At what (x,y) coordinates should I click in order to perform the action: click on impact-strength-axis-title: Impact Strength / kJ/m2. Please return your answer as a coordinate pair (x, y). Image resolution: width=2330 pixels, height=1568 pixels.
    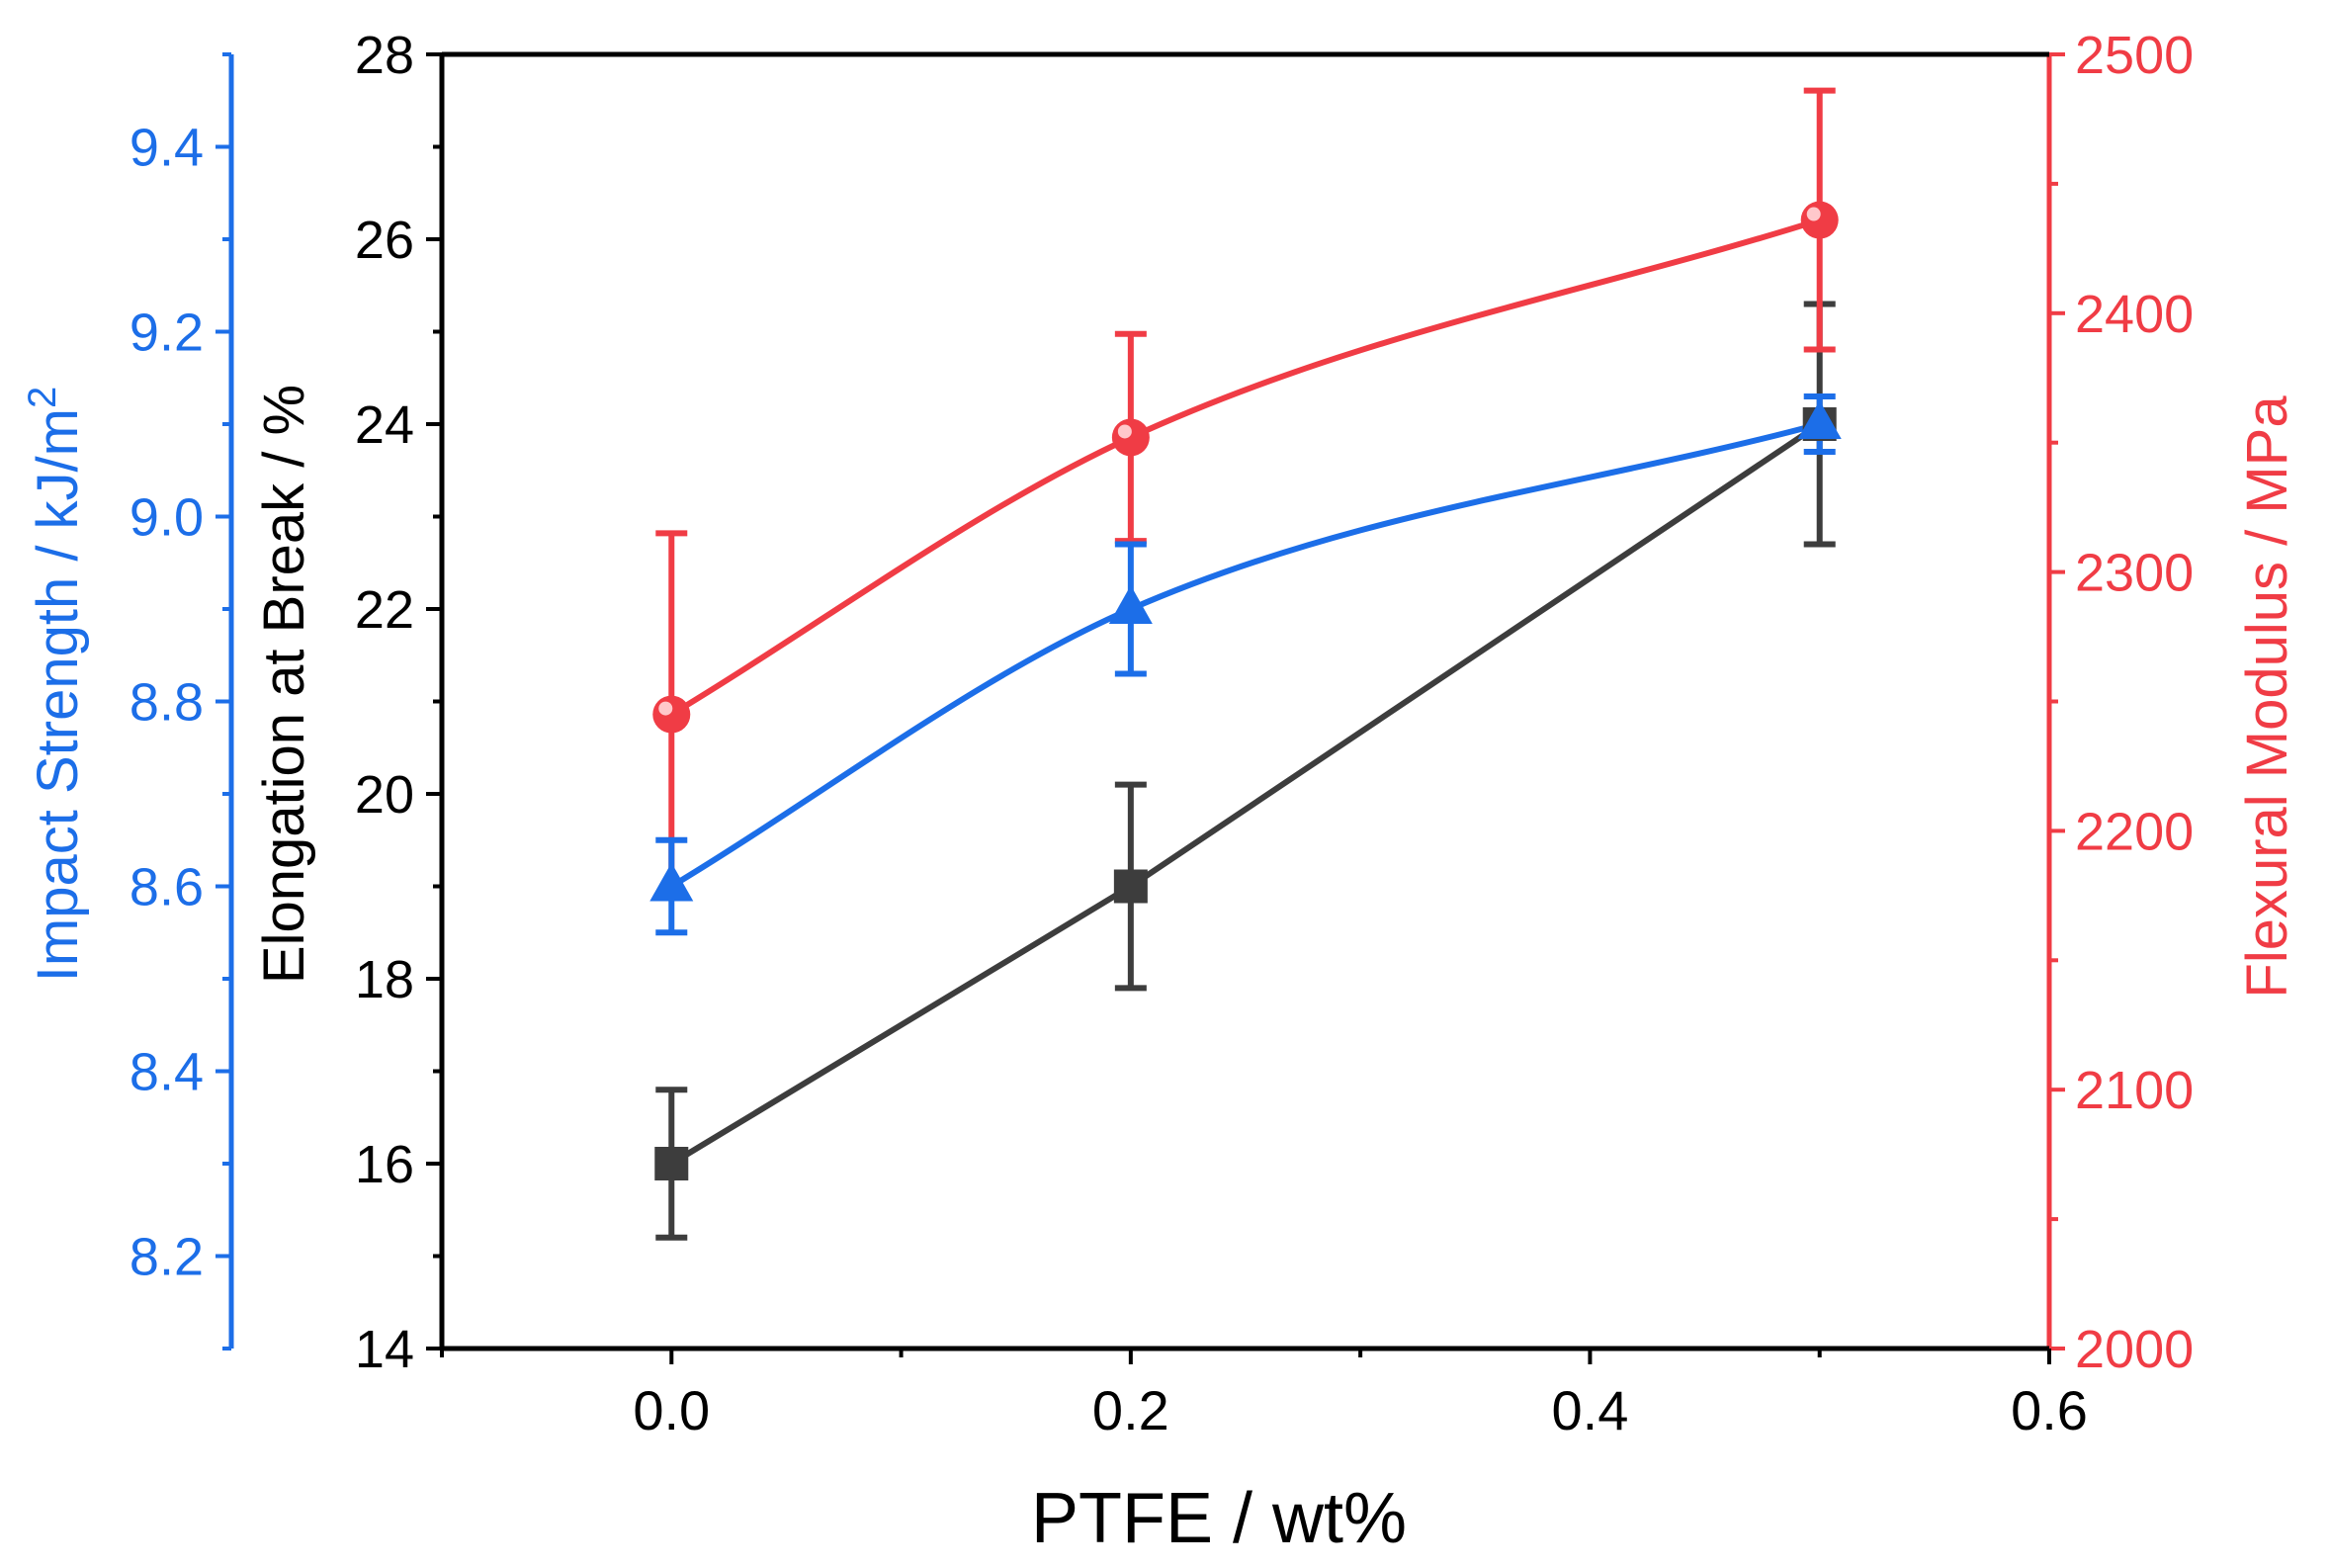
    Looking at the image, I should click on (55, 684).